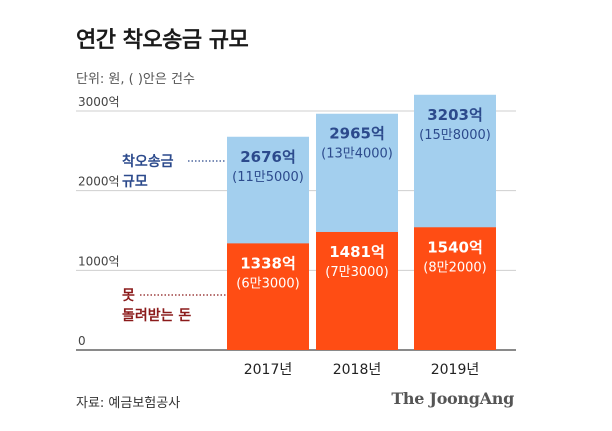 This screenshot has height=431, width=612. What do you see at coordinates (99, 102) in the screenshot?
I see `y-tick-label: 3000억` at bounding box center [99, 102].